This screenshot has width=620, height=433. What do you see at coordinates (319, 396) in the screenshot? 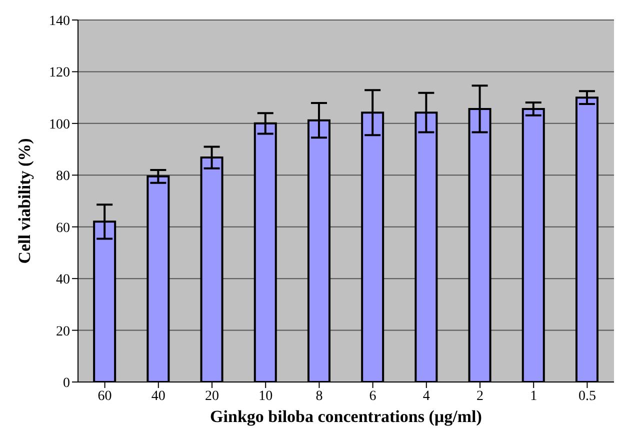
I see `x-tick-label: 8` at bounding box center [319, 396].